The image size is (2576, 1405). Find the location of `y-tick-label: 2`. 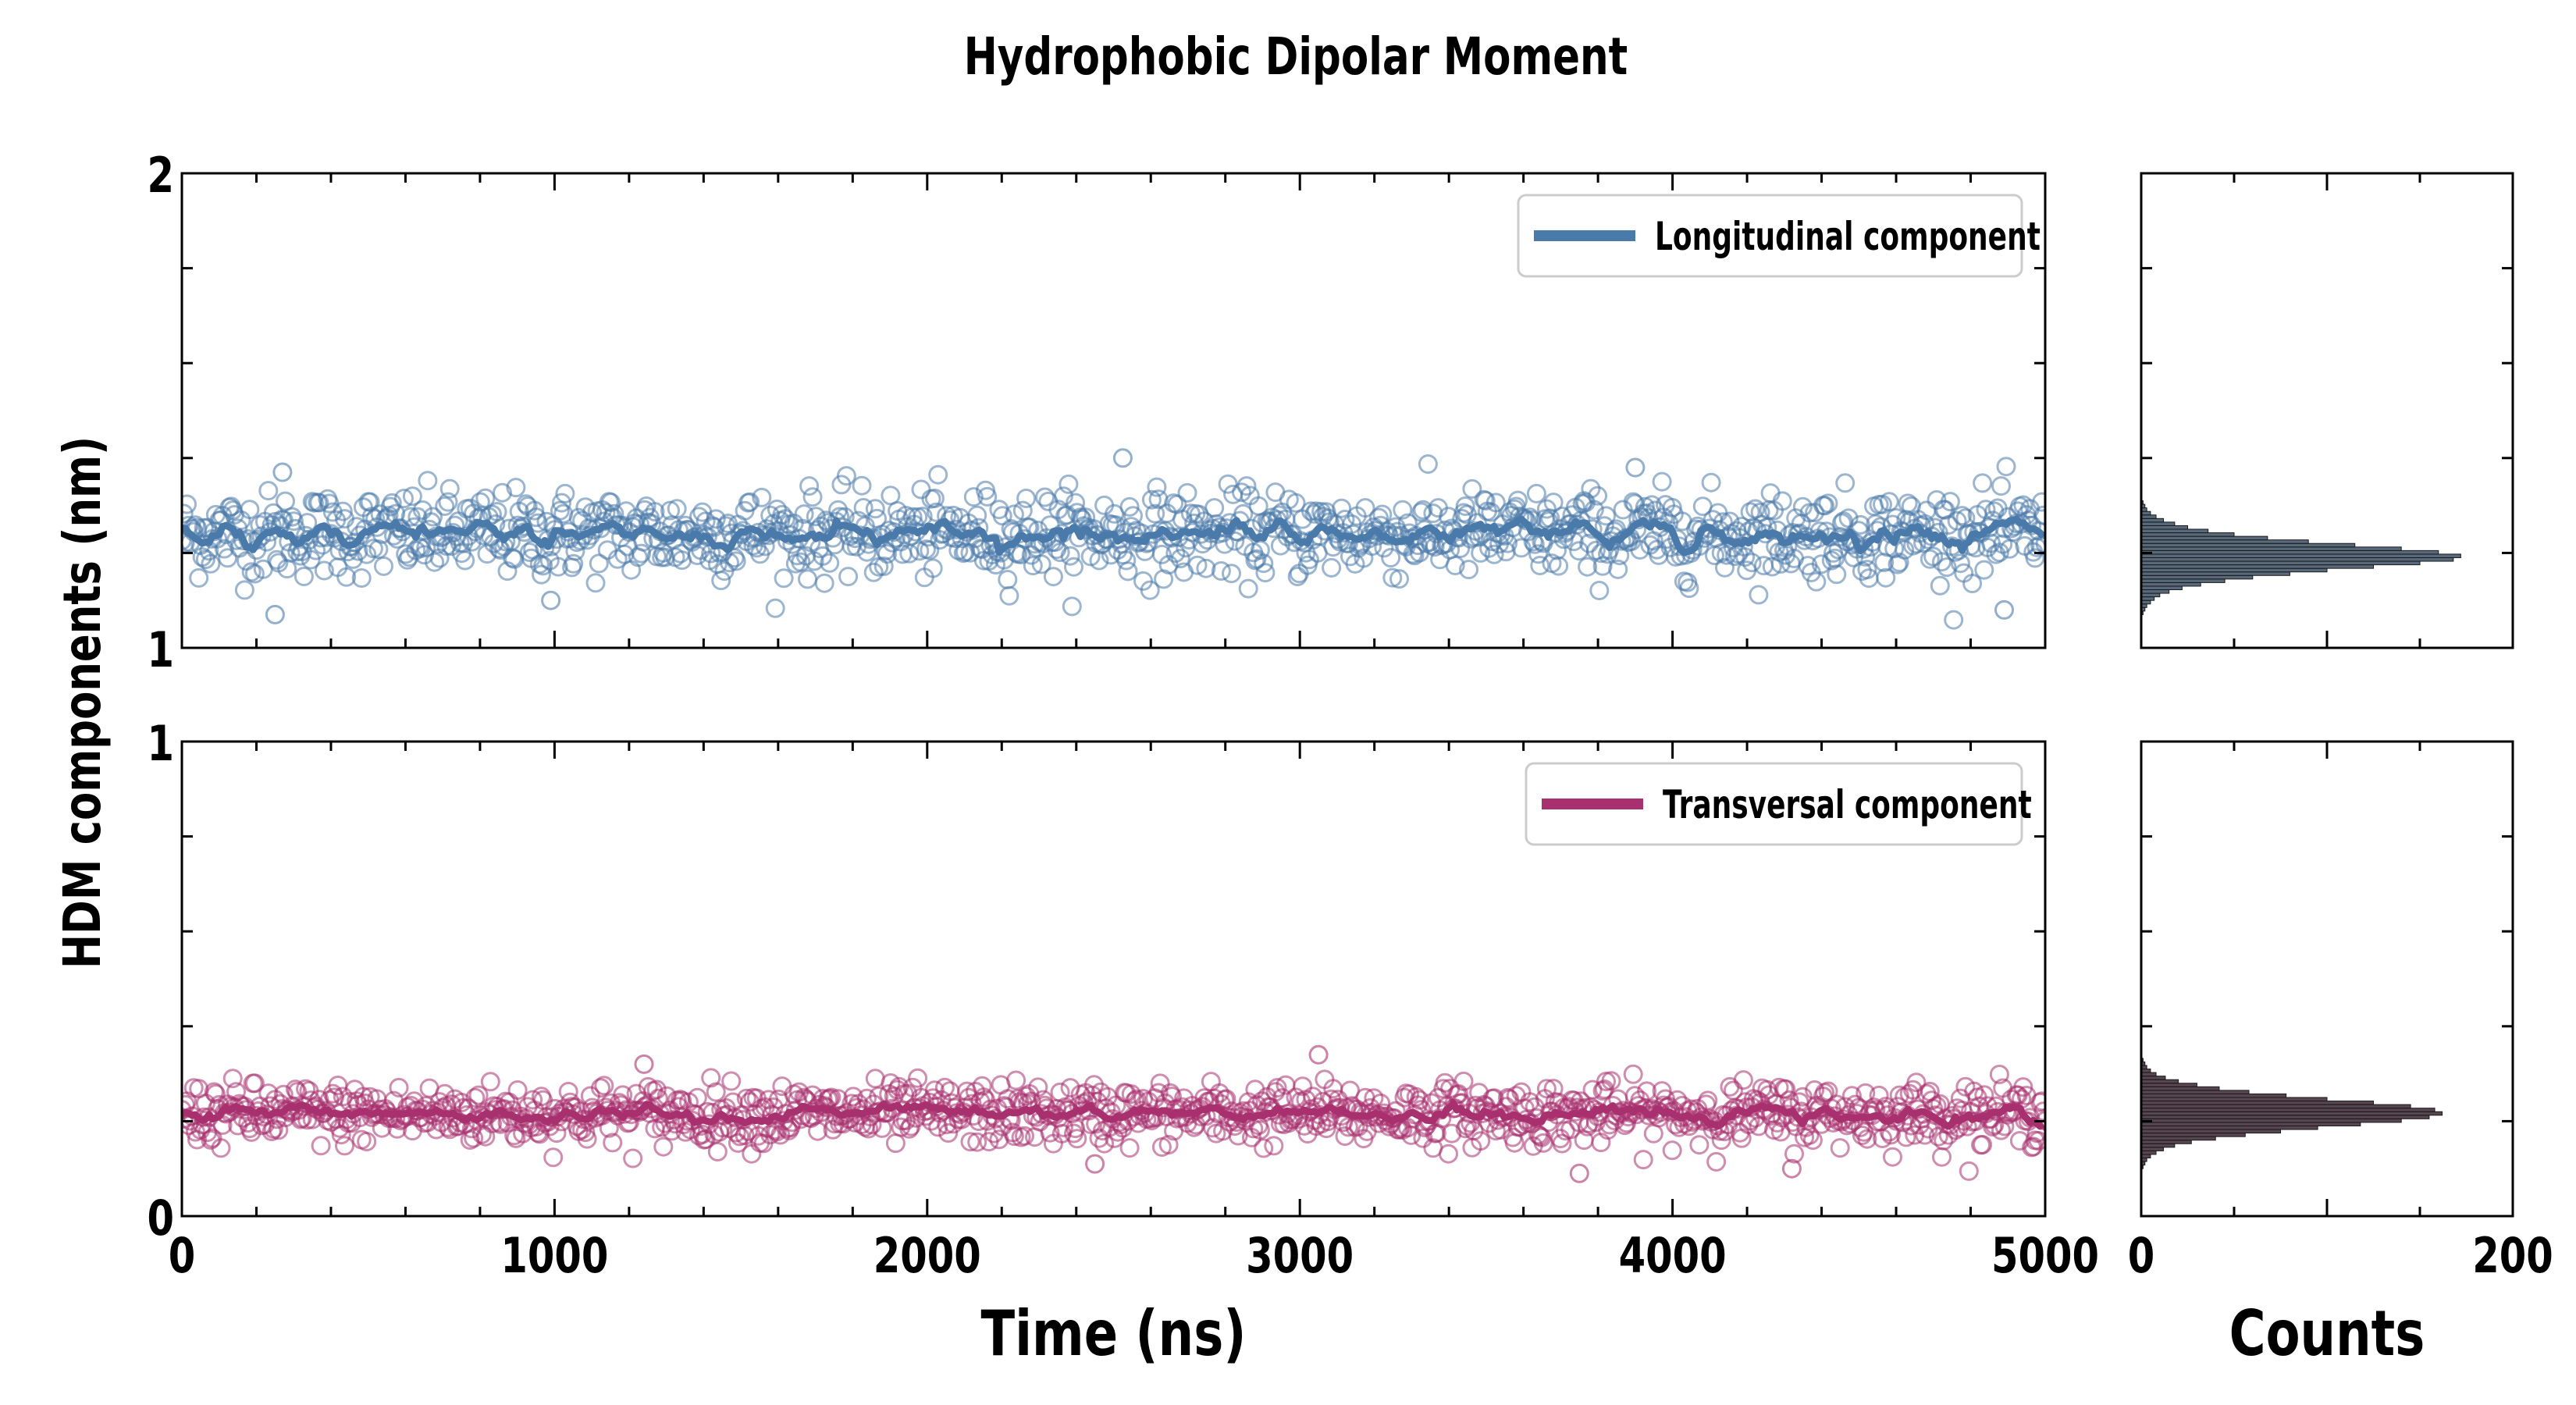

y-tick-label: 2 is located at coordinates (160, 177).